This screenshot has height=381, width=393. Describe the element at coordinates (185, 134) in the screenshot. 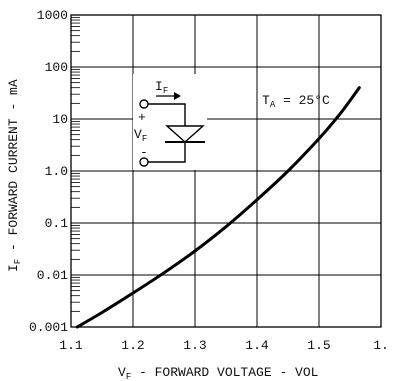

I see `diode-triangle` at that location.